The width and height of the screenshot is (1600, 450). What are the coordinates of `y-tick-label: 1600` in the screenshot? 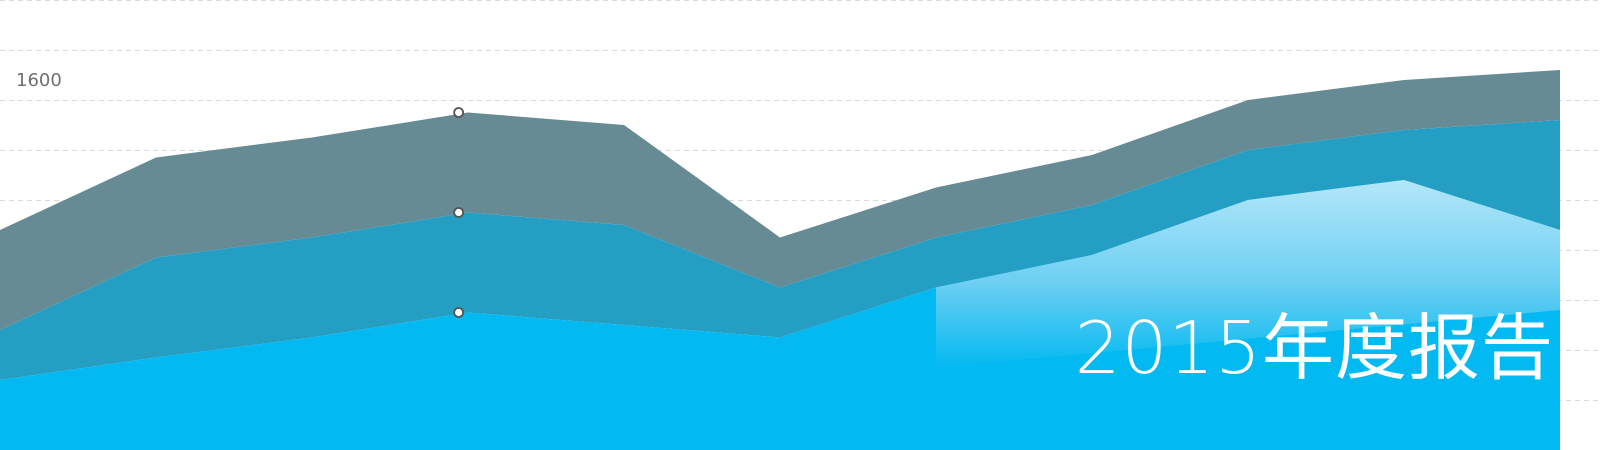 It's located at (39, 80).